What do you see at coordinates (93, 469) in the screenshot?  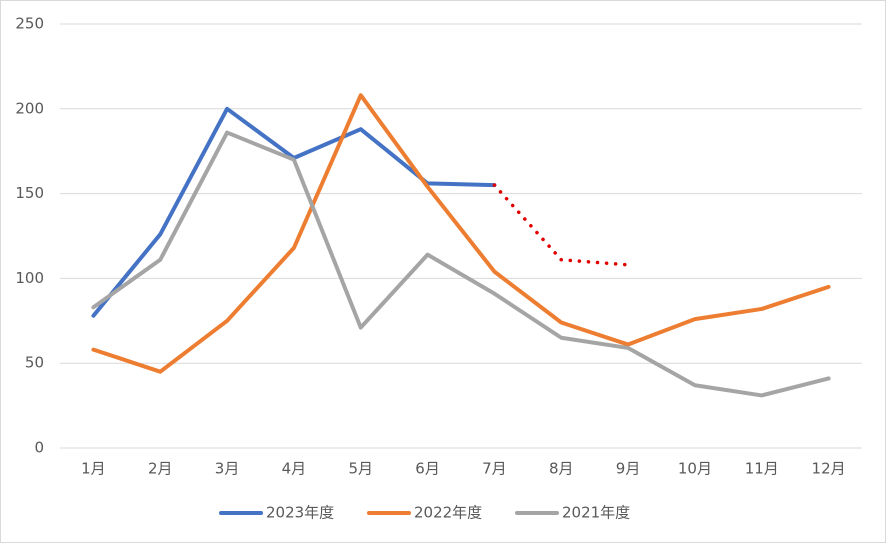 I see `x-tick-label: 1月` at bounding box center [93, 469].